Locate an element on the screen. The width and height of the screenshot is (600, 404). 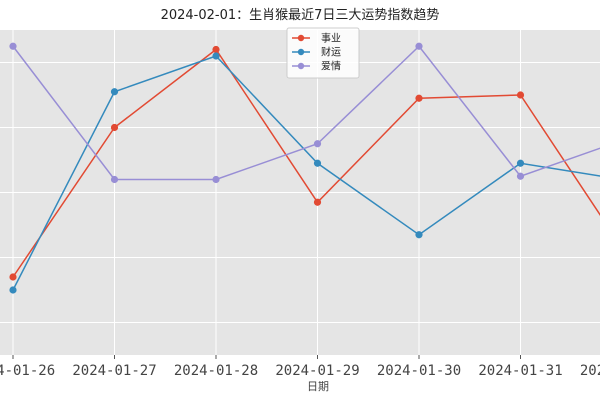
x-axis-label: 日期 is located at coordinates (318, 386).